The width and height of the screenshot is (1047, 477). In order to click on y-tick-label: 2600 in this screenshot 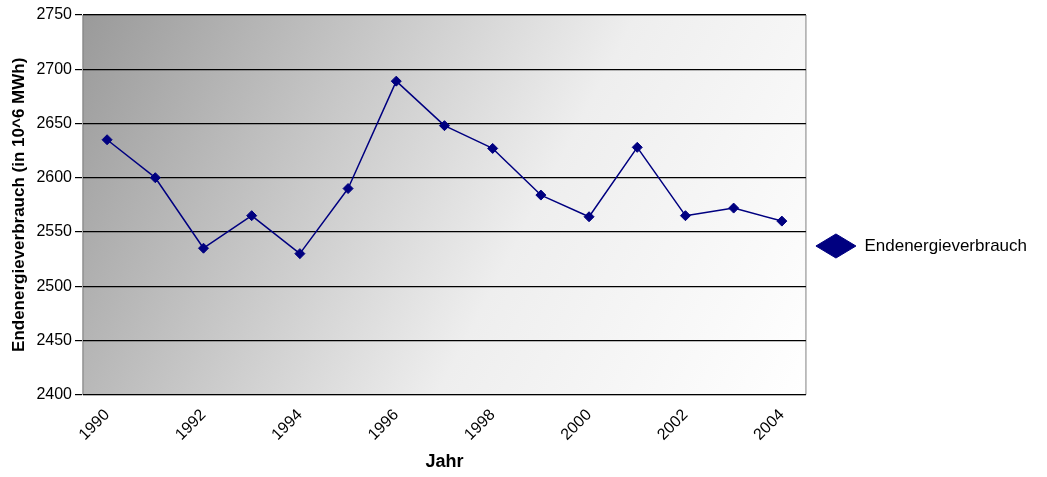, I will do `click(54, 177)`.